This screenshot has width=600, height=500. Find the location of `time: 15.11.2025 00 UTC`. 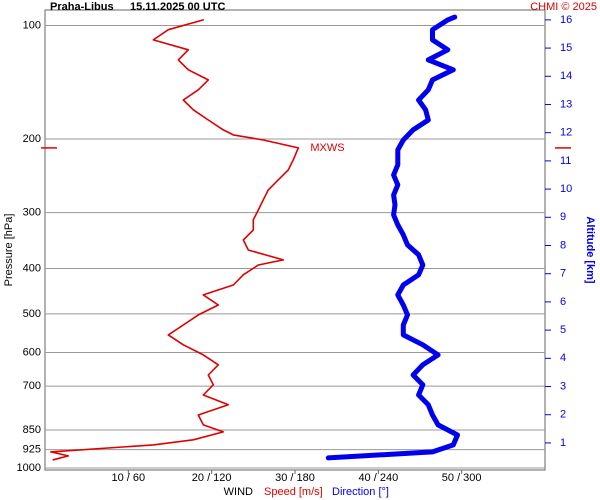

time: 15.11.2025 00 UTC is located at coordinates (177, 7).